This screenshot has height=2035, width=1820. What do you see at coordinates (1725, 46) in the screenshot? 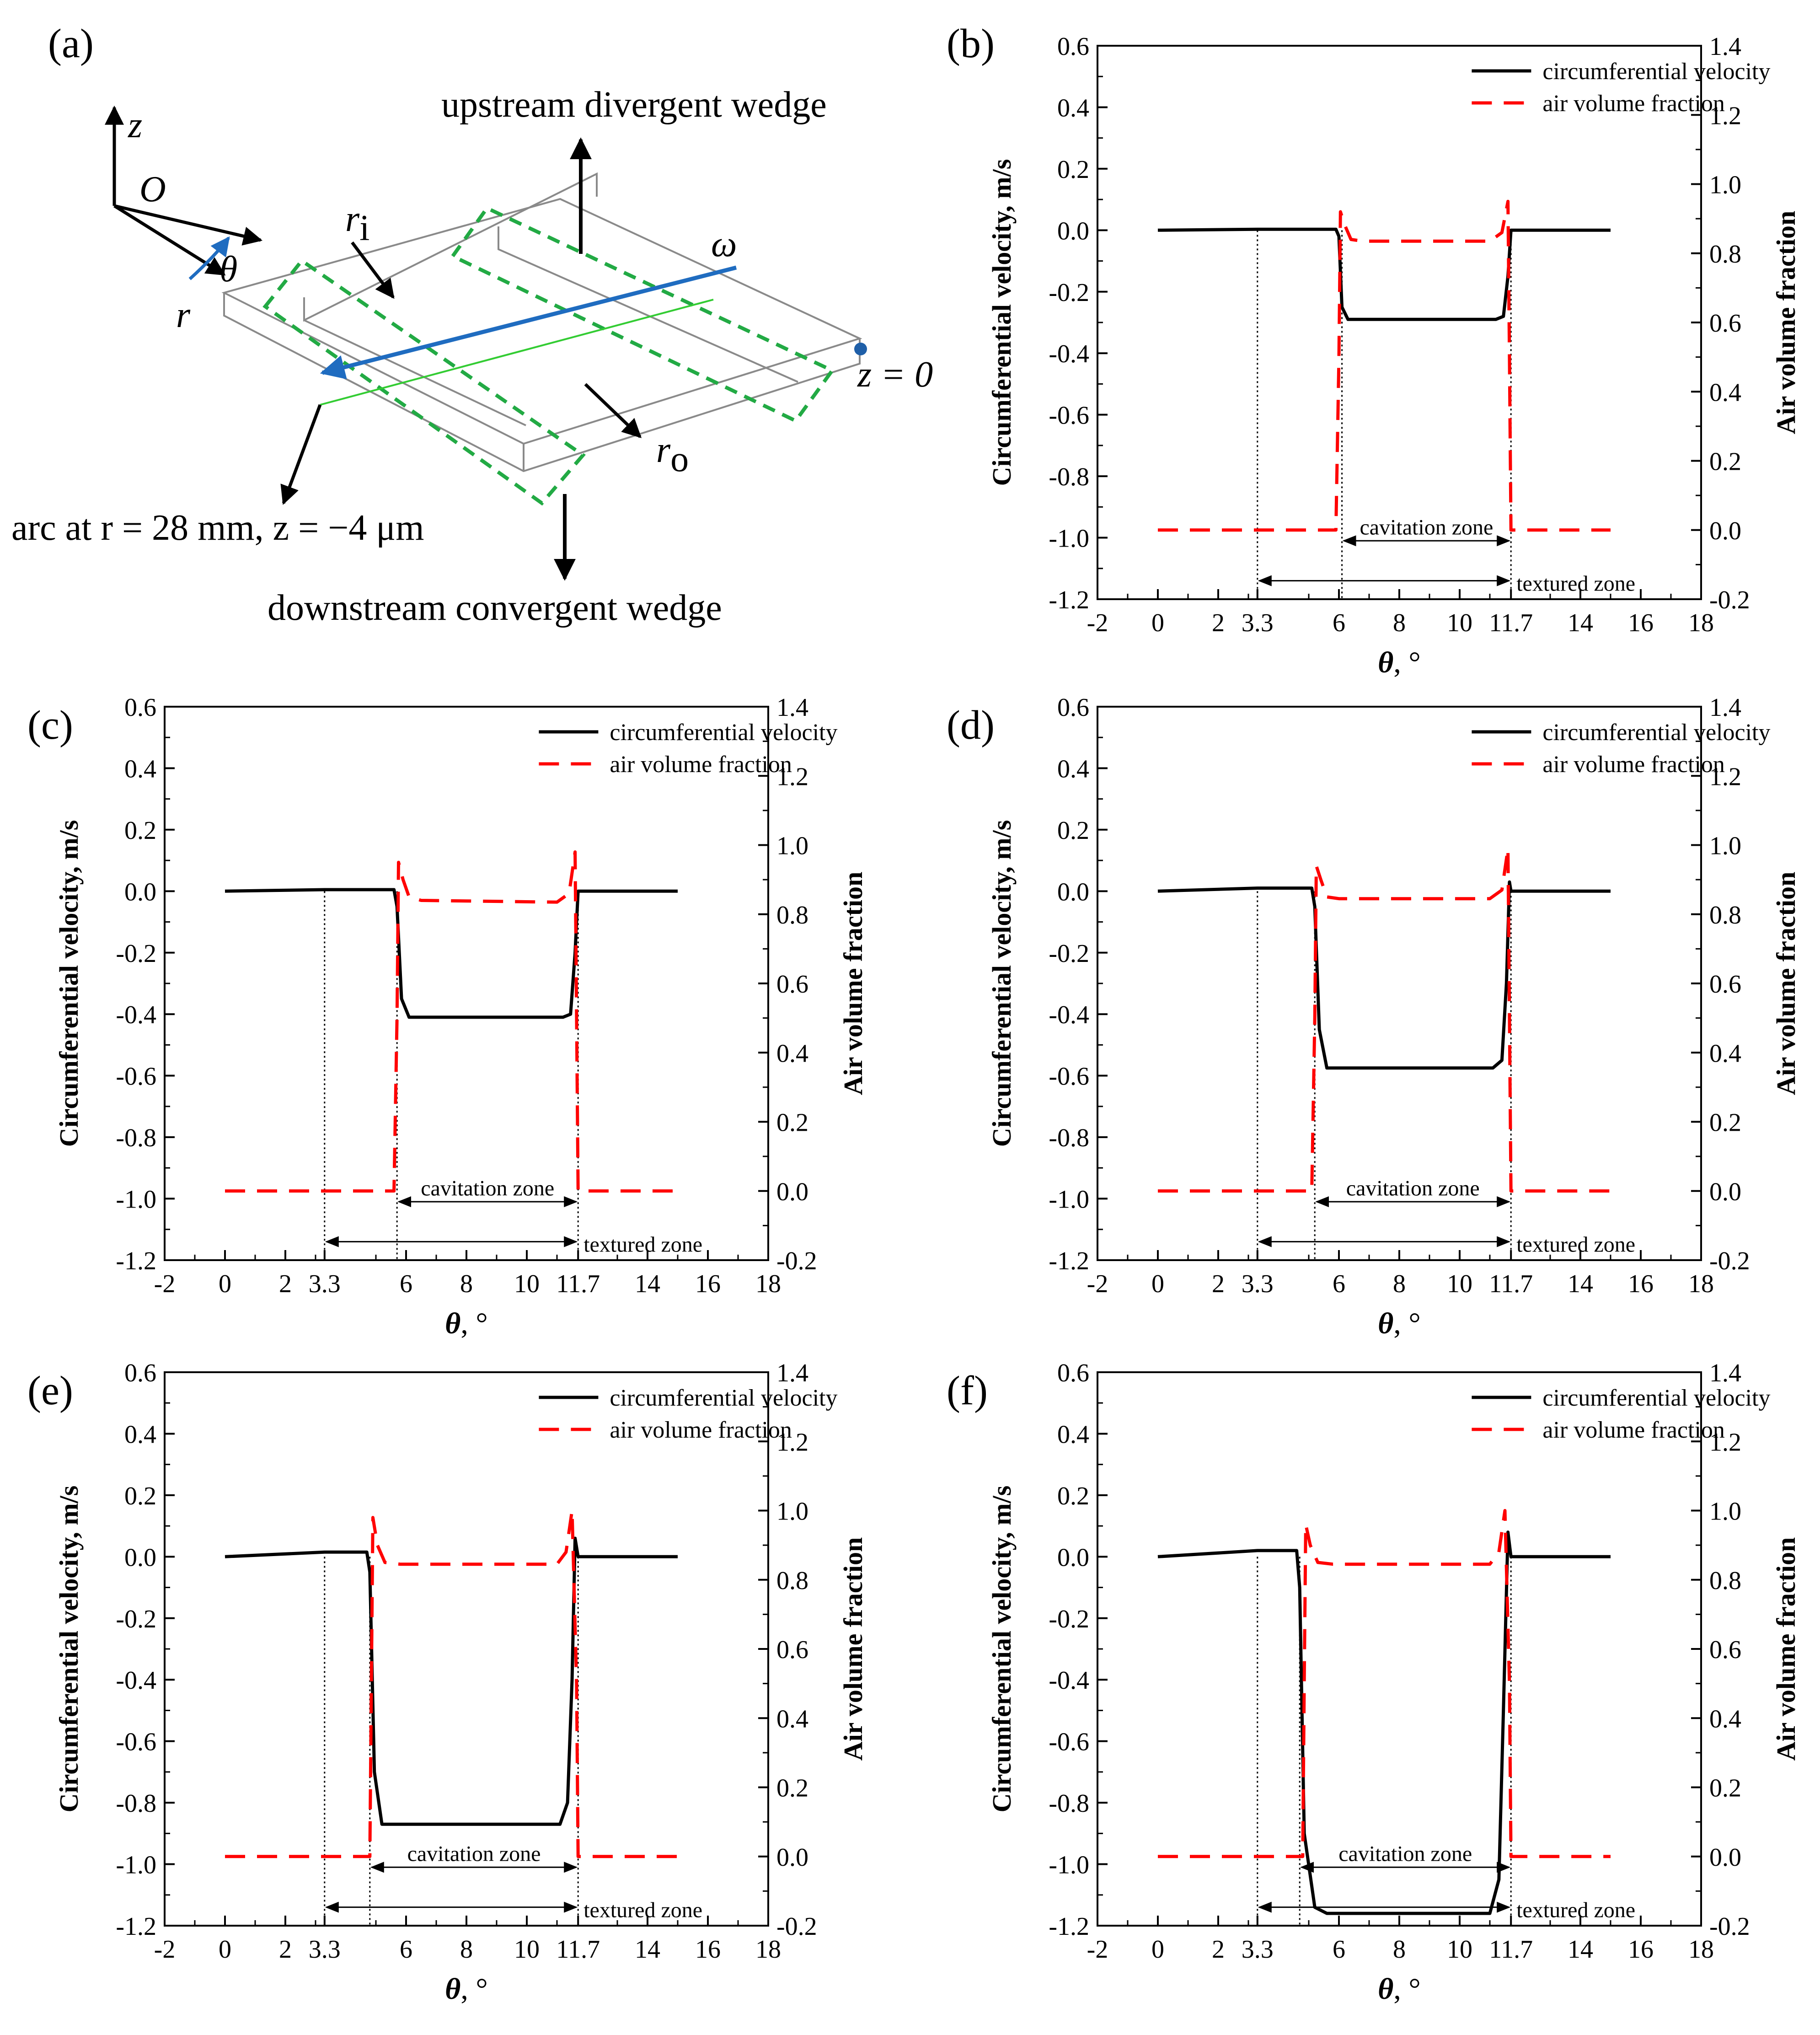
I see `y-right-tick-label: 1.4` at bounding box center [1725, 46].